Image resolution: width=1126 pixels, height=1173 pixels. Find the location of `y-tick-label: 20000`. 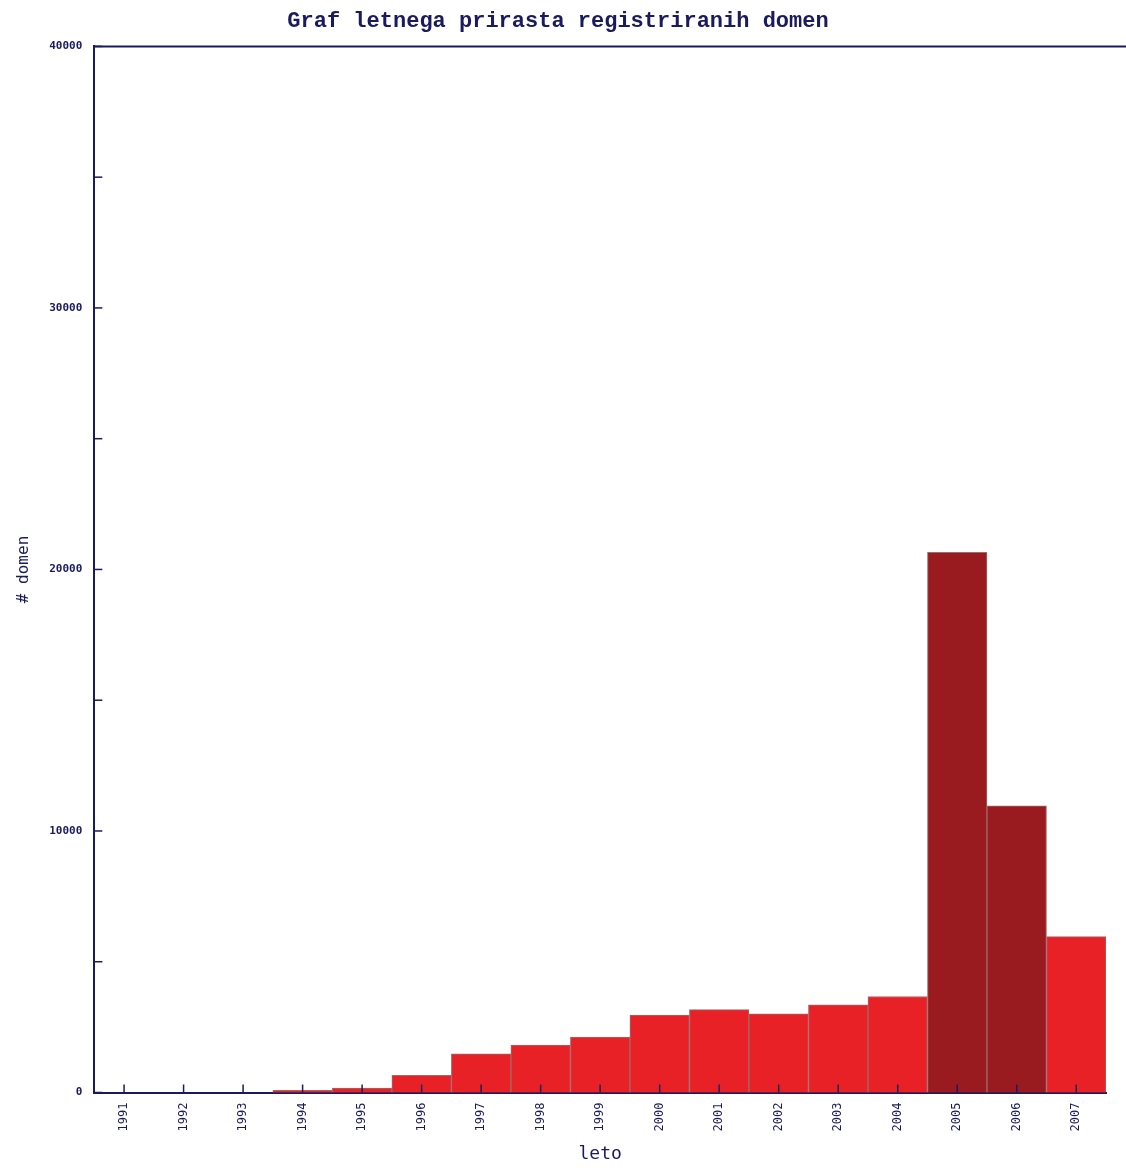

y-tick-label: 20000 is located at coordinates (66, 569).